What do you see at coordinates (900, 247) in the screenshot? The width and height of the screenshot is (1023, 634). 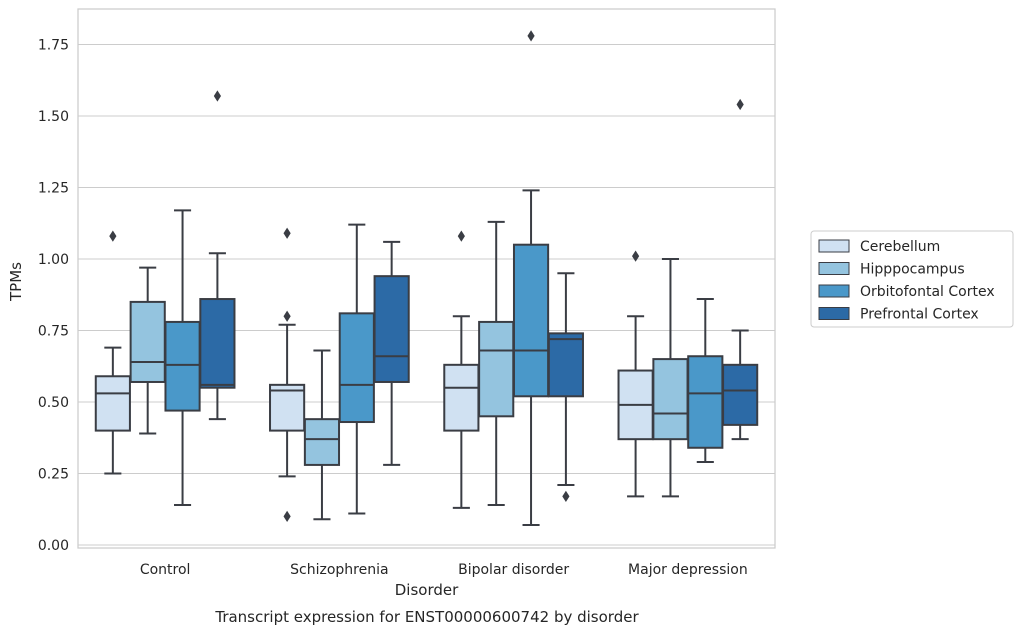 I see `legend-label: Cerebellum` at bounding box center [900, 247].